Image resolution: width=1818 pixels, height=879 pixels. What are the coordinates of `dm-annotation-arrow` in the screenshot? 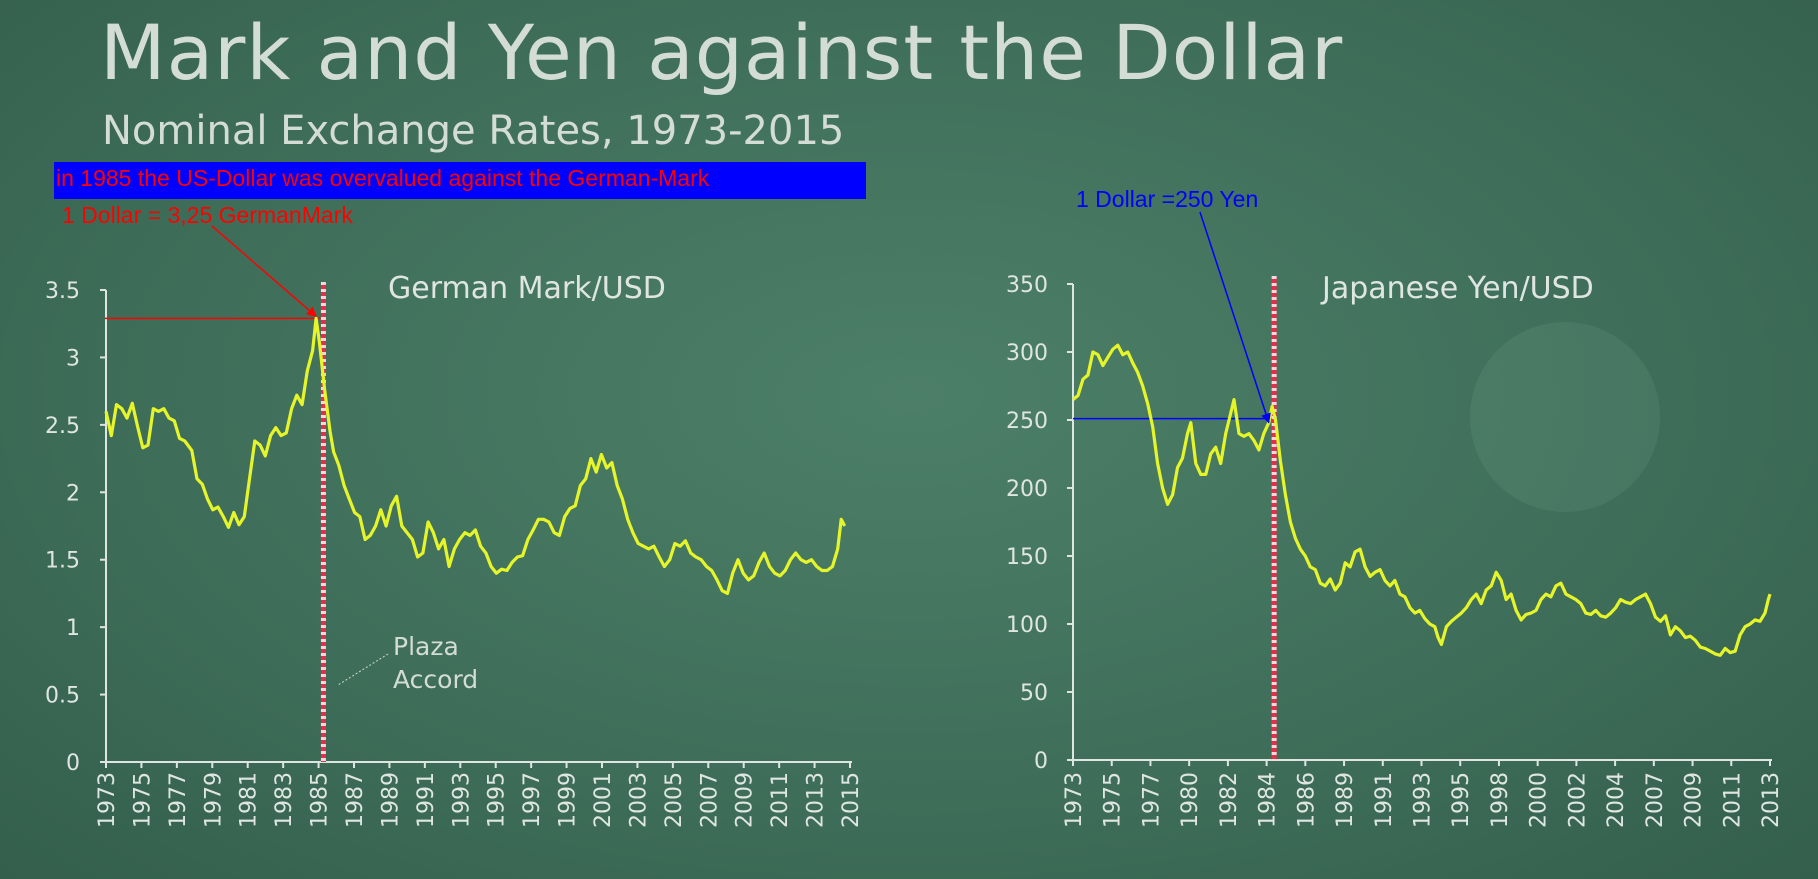 It's located at (264, 271).